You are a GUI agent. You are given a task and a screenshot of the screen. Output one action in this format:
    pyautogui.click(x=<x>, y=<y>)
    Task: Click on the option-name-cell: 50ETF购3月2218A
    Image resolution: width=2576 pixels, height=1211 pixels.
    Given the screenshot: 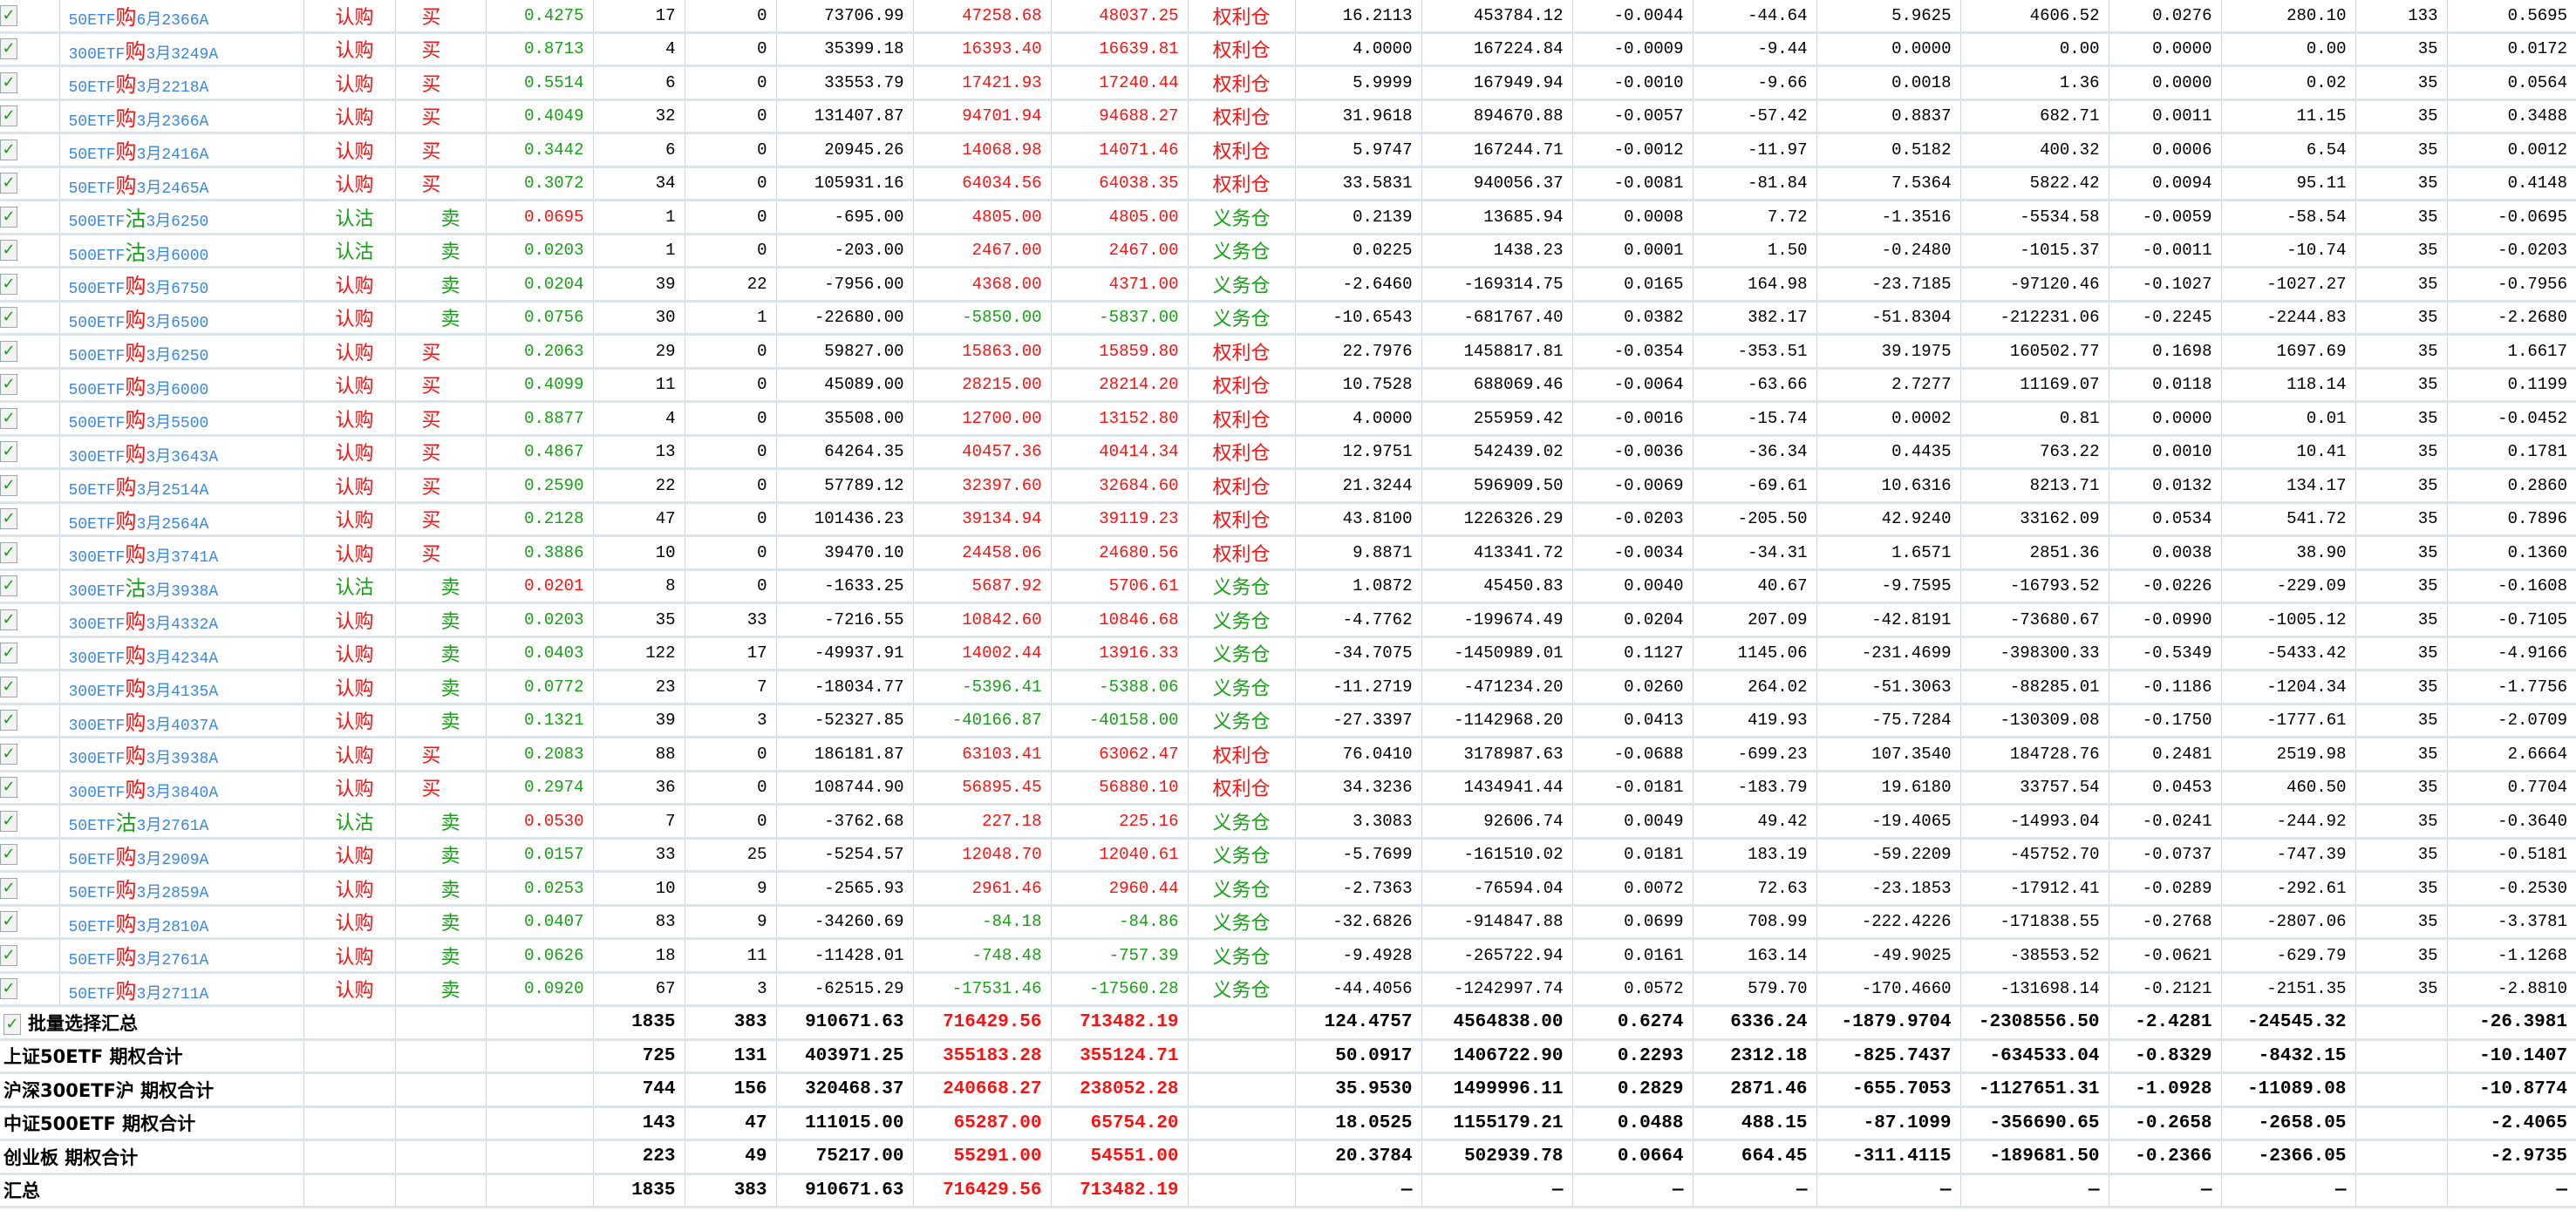 What is the action you would take?
    pyautogui.click(x=181, y=83)
    